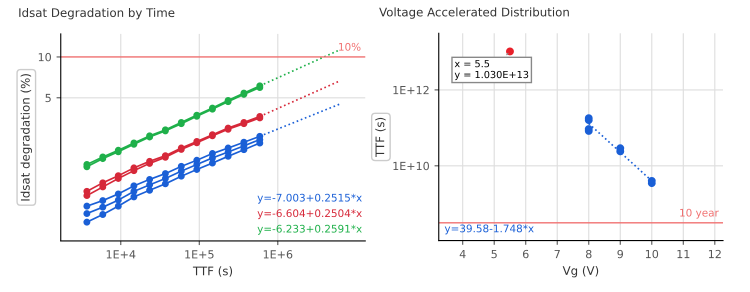  What do you see at coordinates (463, 254) in the screenshot?
I see `x-tick-label: 4` at bounding box center [463, 254].